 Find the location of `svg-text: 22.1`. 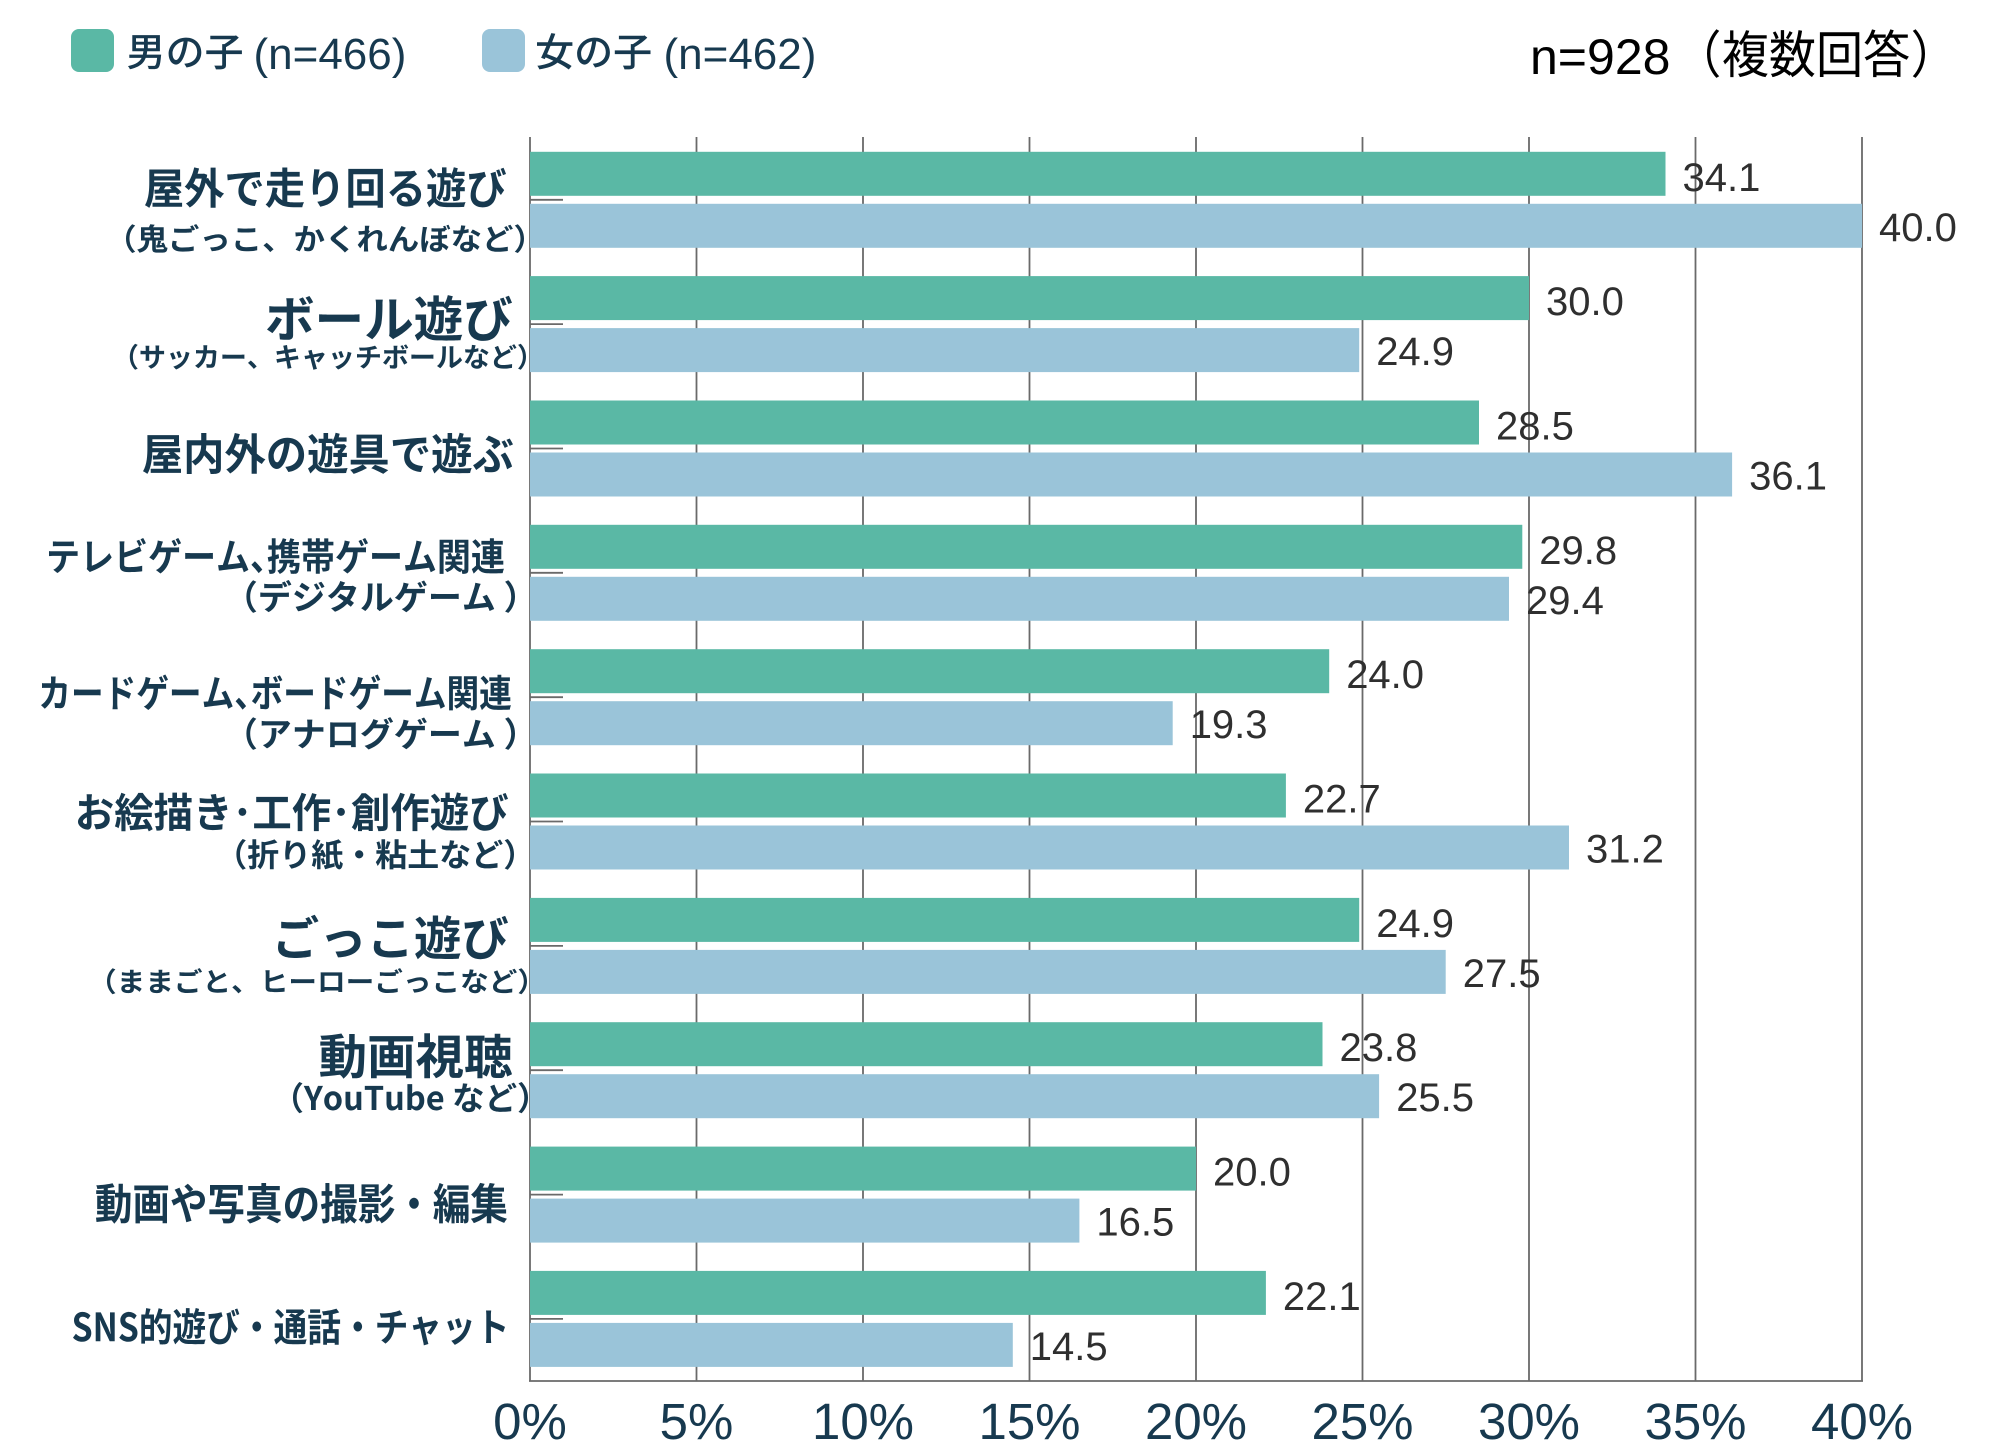

svg-text: 22.1 is located at coordinates (1322, 1297).